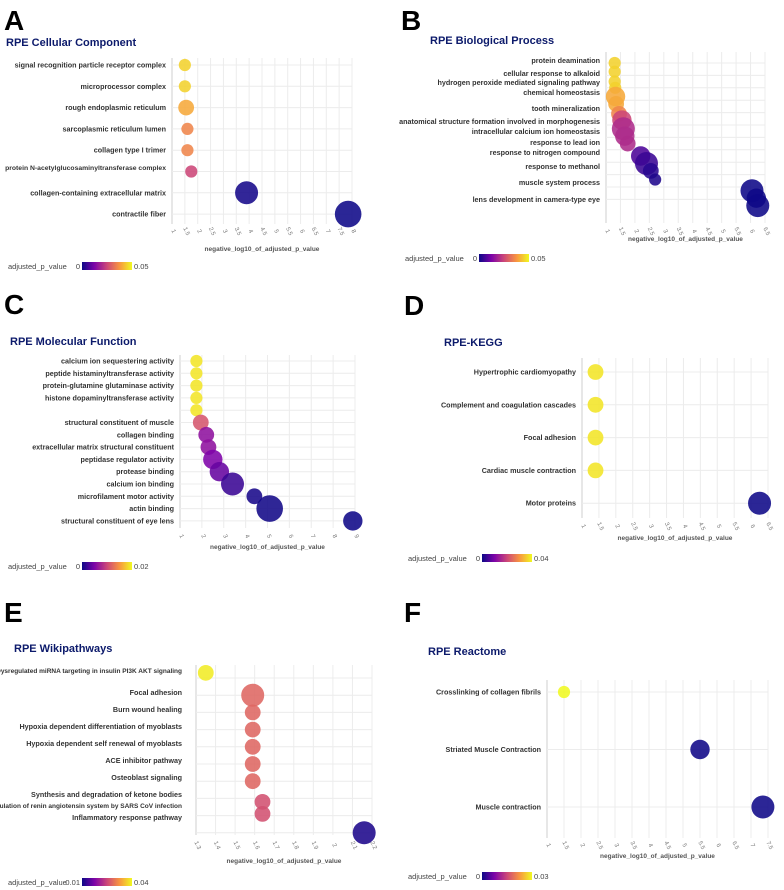 Image resolution: width=784 pixels, height=890 pixels. I want to click on category-label: response to lead ion, so click(565, 142).